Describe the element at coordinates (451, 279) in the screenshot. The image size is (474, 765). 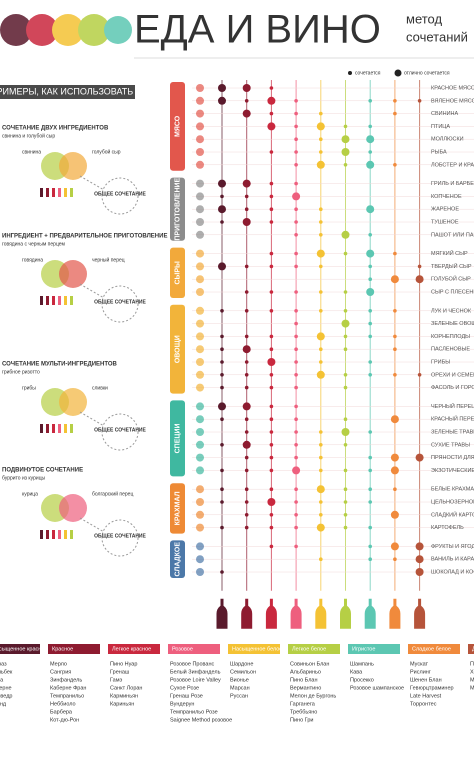
I see `food-label: ГОЛУБОЙ СЫР` at that location.